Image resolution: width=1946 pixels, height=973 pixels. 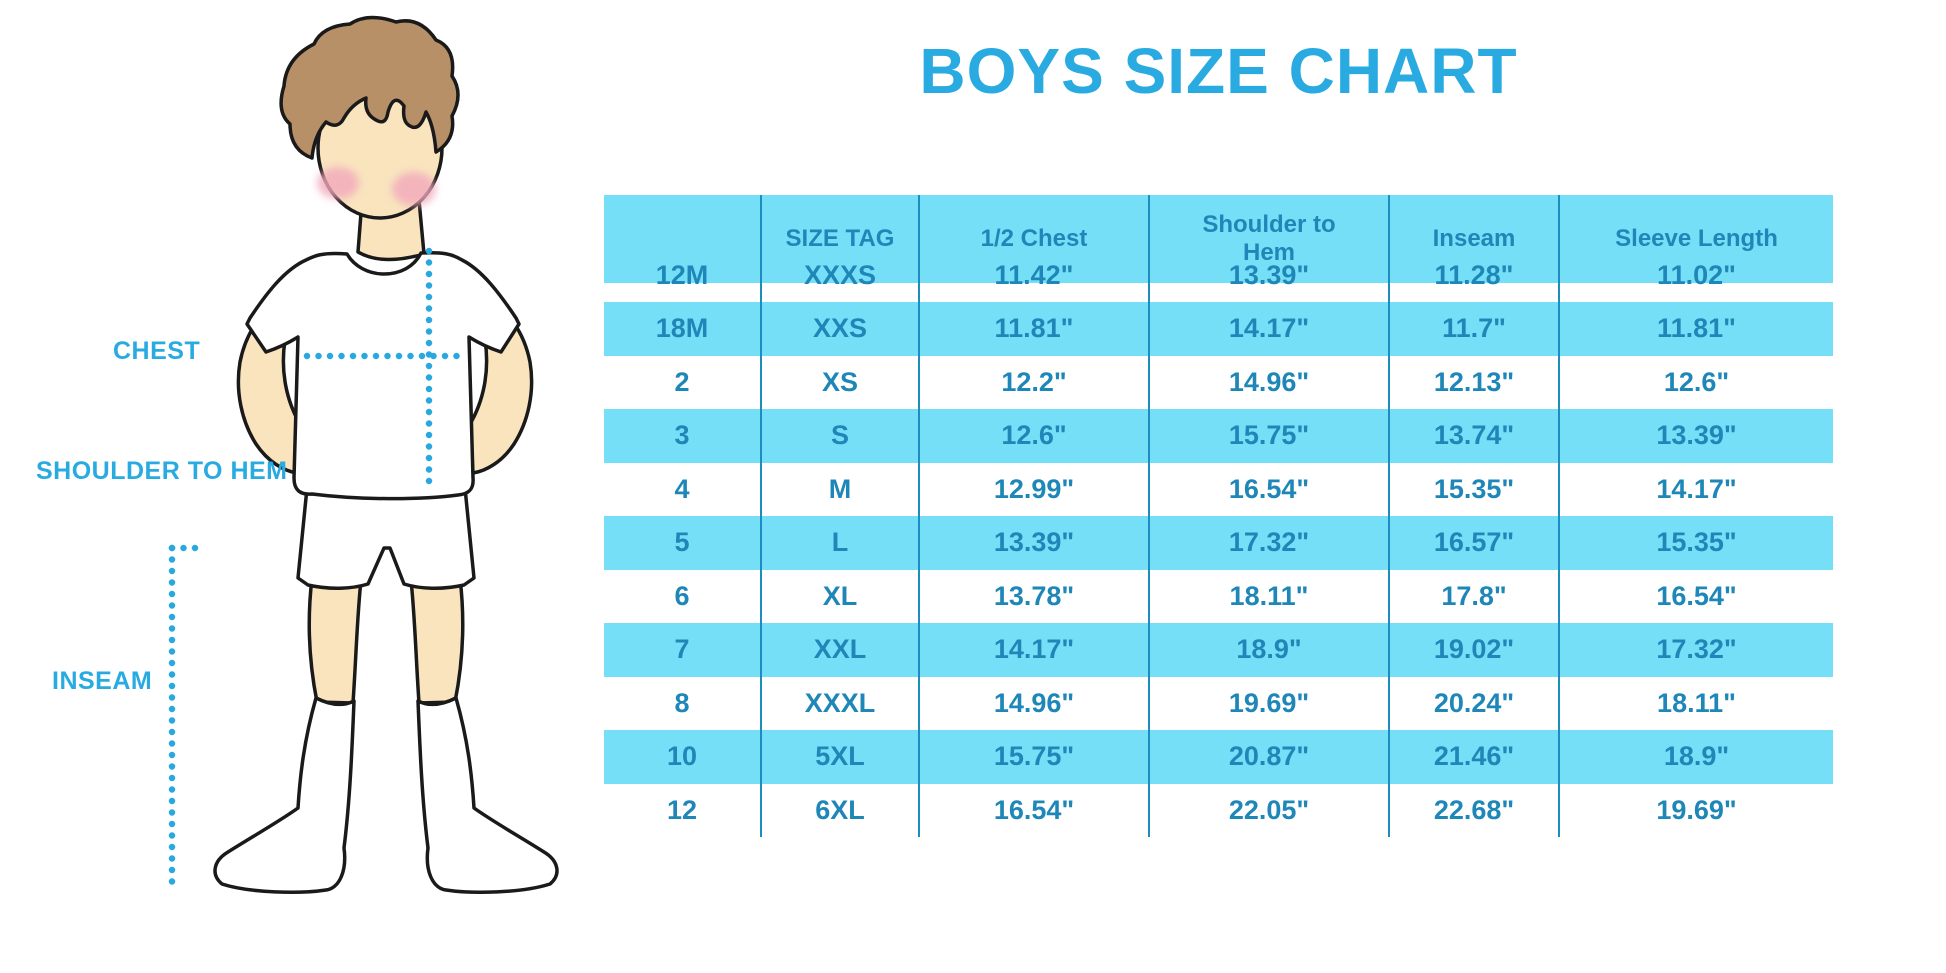 I want to click on row-size-label: 7, so click(x=683, y=650).